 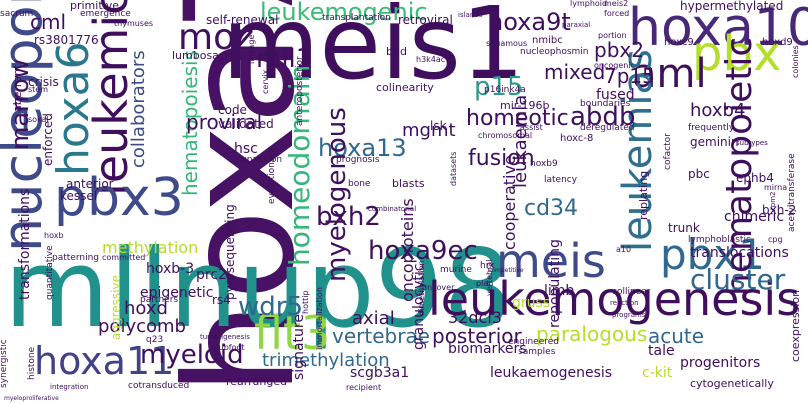 What do you see at coordinates (90, 184) in the screenshot?
I see `word-anterior: anterior` at bounding box center [90, 184].